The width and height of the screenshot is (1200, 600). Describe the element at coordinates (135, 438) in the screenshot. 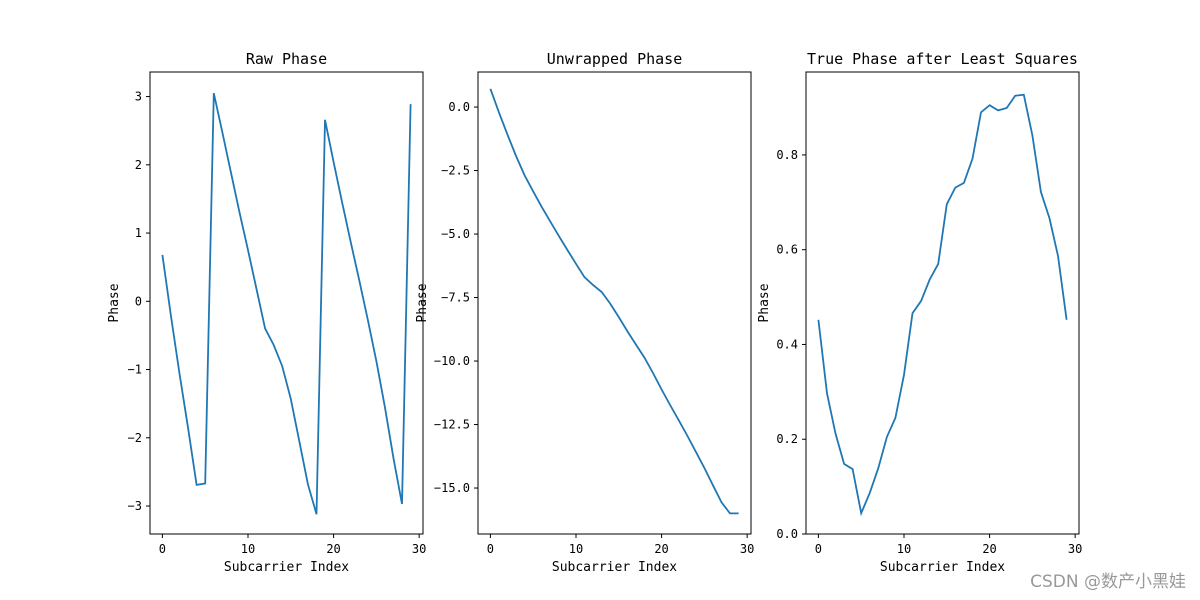

I see `y-tick-label: −2` at that location.